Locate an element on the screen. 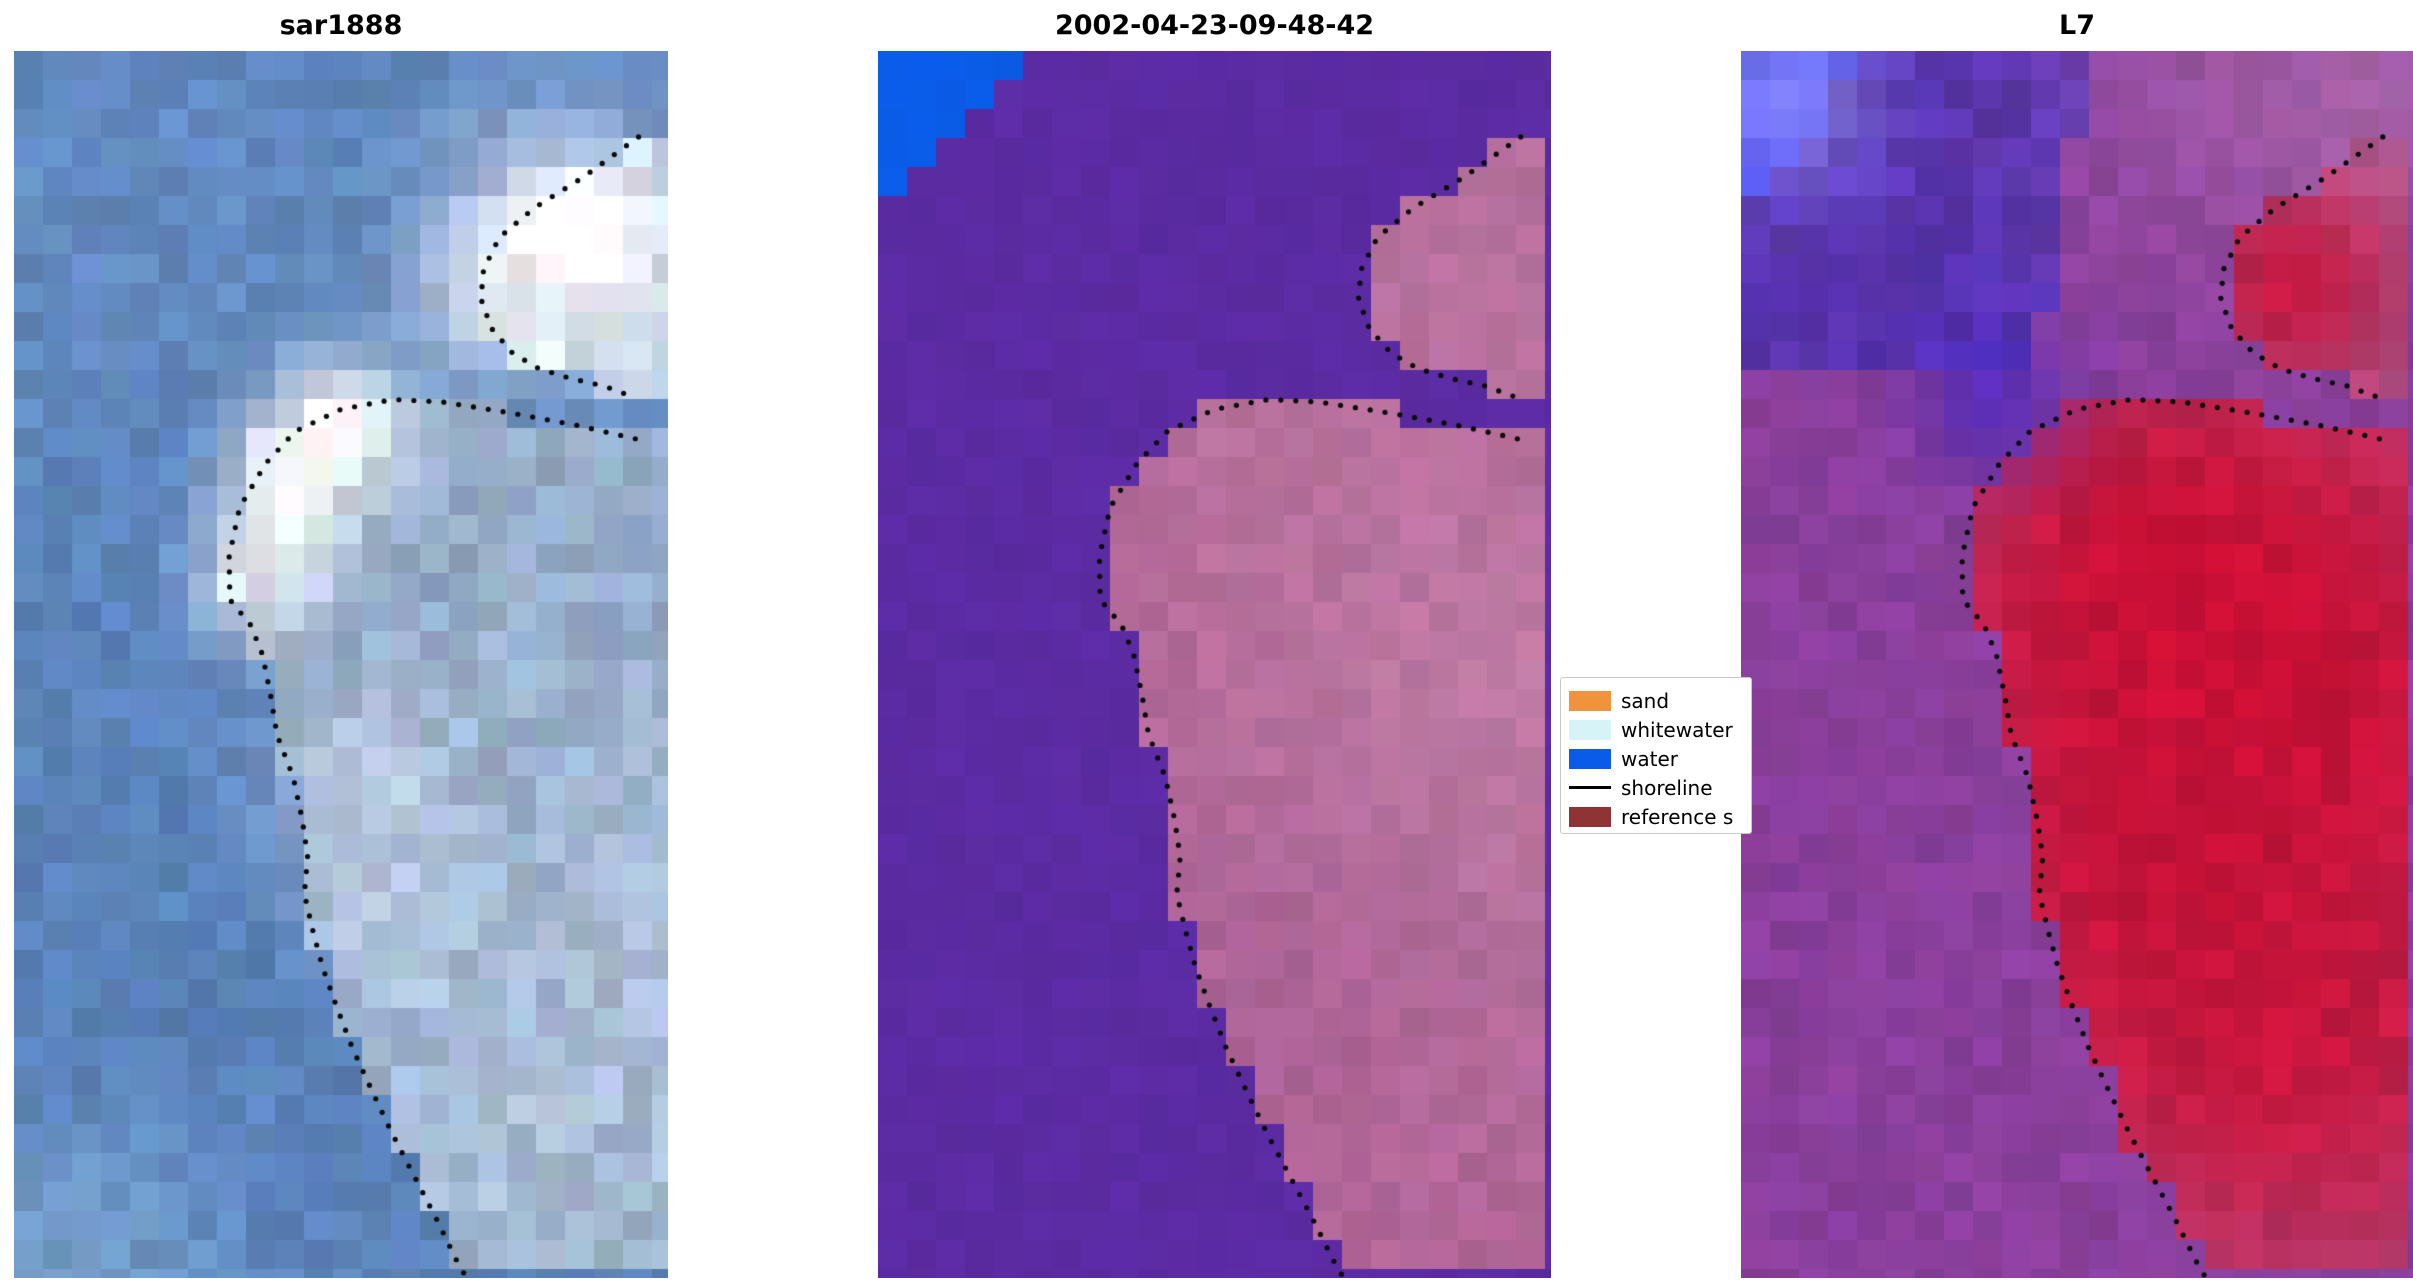  panel-title-classification: 2002-04-23-09-48-42 is located at coordinates (1214, 25).